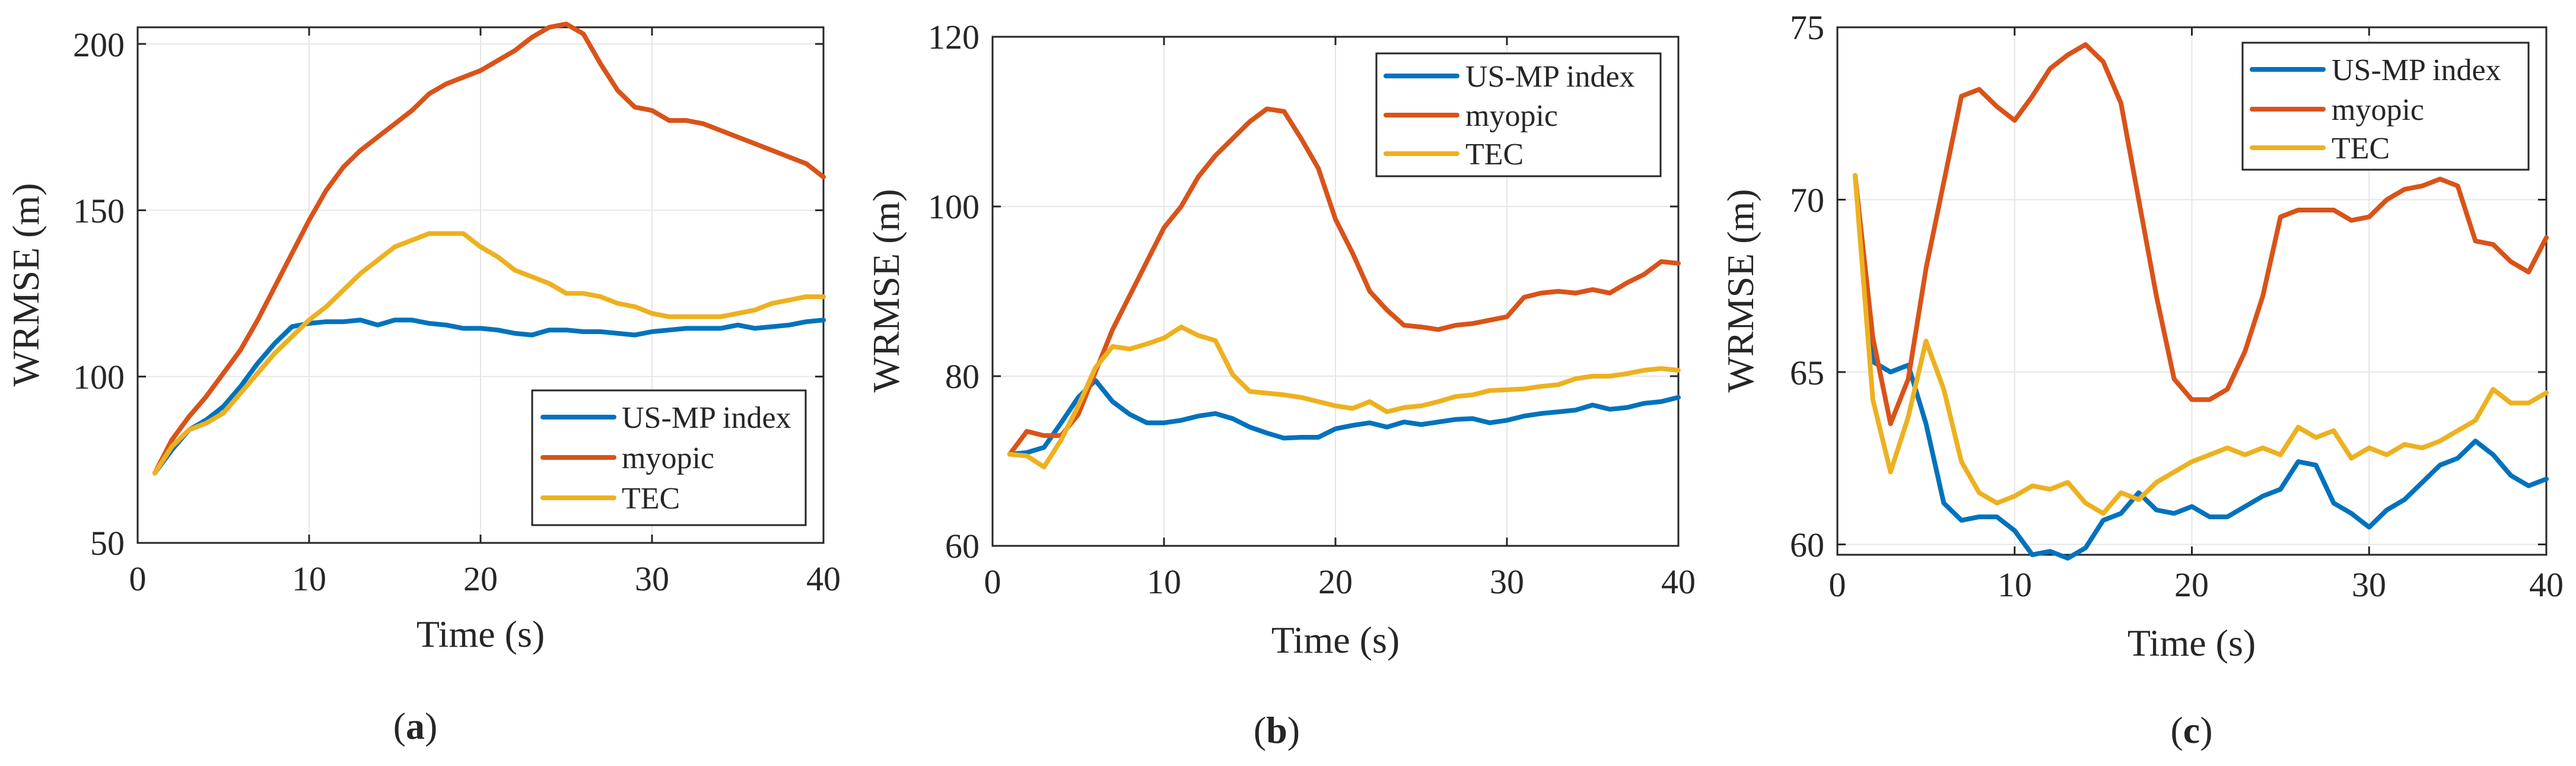 This screenshot has height=766, width=2576. I want to click on y-axis-label-c: WRMSE (m), so click(1740, 290).